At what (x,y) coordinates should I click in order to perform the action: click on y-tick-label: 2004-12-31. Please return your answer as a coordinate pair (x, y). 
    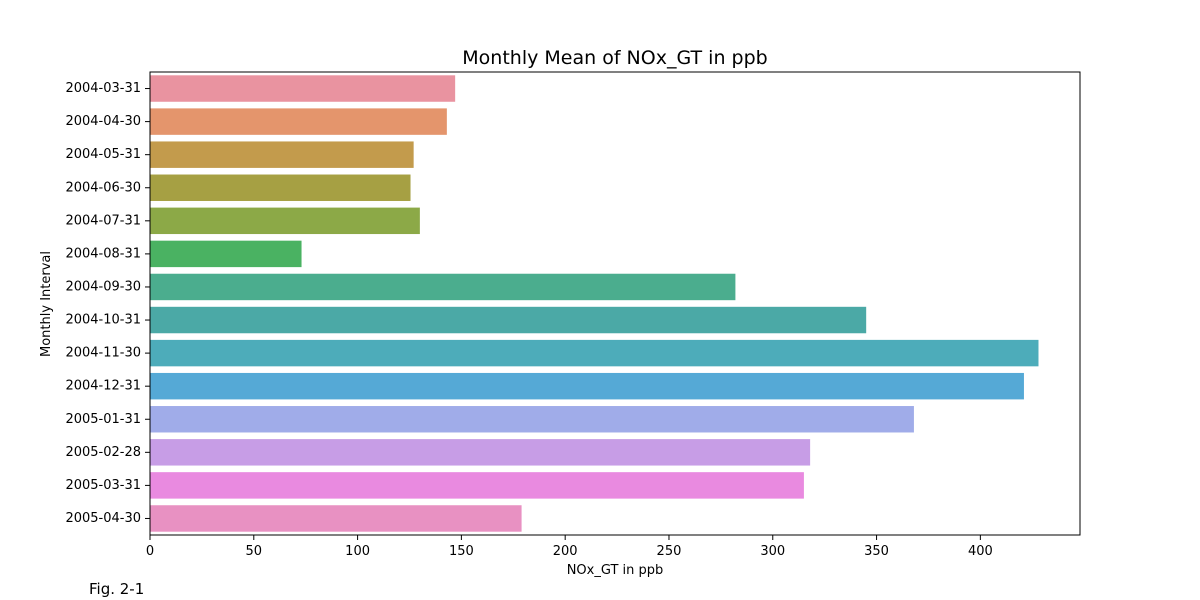
    Looking at the image, I should click on (103, 386).